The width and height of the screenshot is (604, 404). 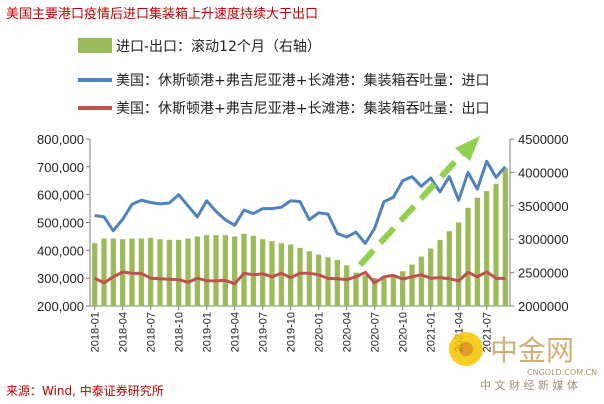 I want to click on left-tick-label: 500,000, so click(x=60, y=223).